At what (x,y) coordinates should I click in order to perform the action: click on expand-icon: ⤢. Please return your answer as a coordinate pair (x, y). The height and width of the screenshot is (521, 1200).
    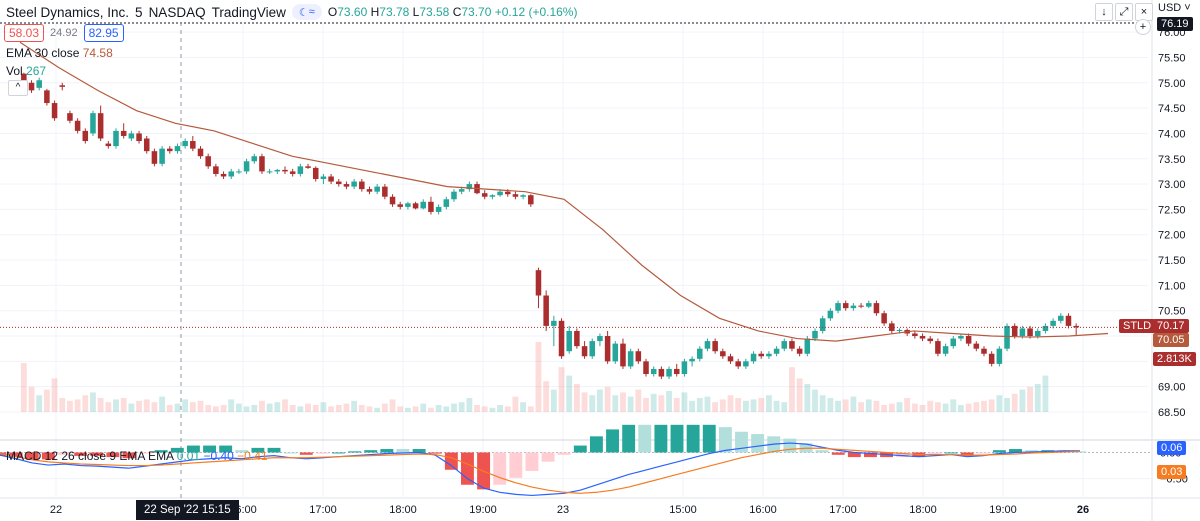
    Looking at the image, I should click on (1124, 12).